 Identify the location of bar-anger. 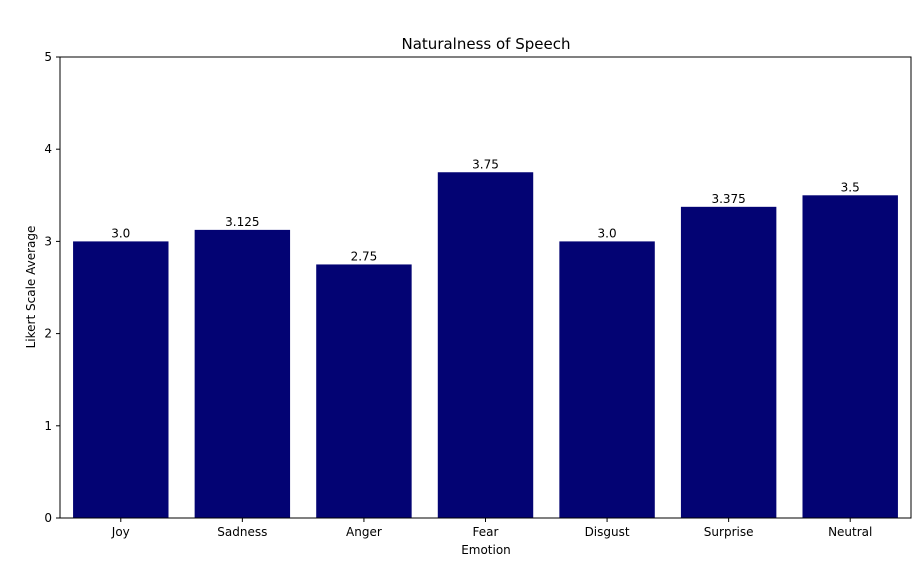
(364, 391).